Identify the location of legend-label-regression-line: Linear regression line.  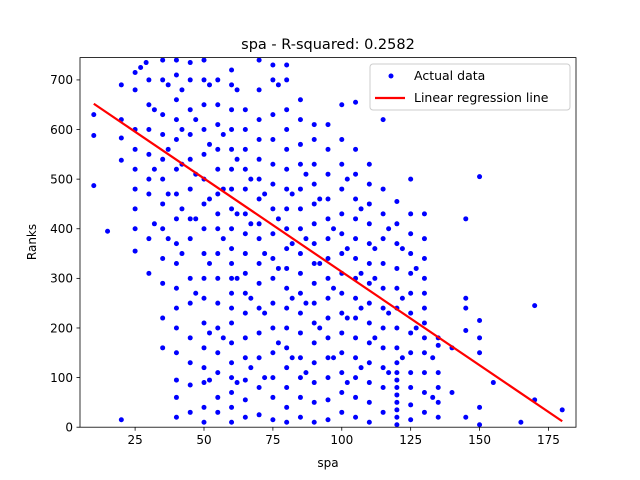
(481, 97).